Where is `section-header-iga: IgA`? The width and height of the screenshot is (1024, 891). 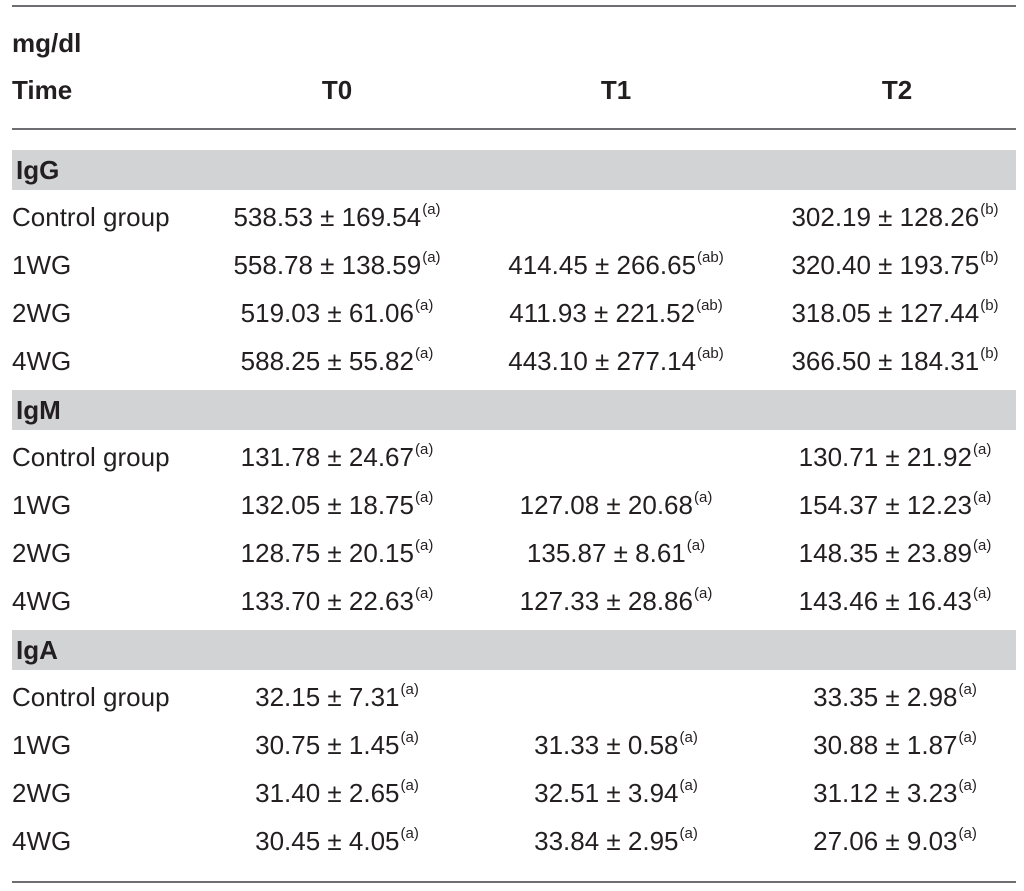 section-header-iga: IgA is located at coordinates (514, 650).